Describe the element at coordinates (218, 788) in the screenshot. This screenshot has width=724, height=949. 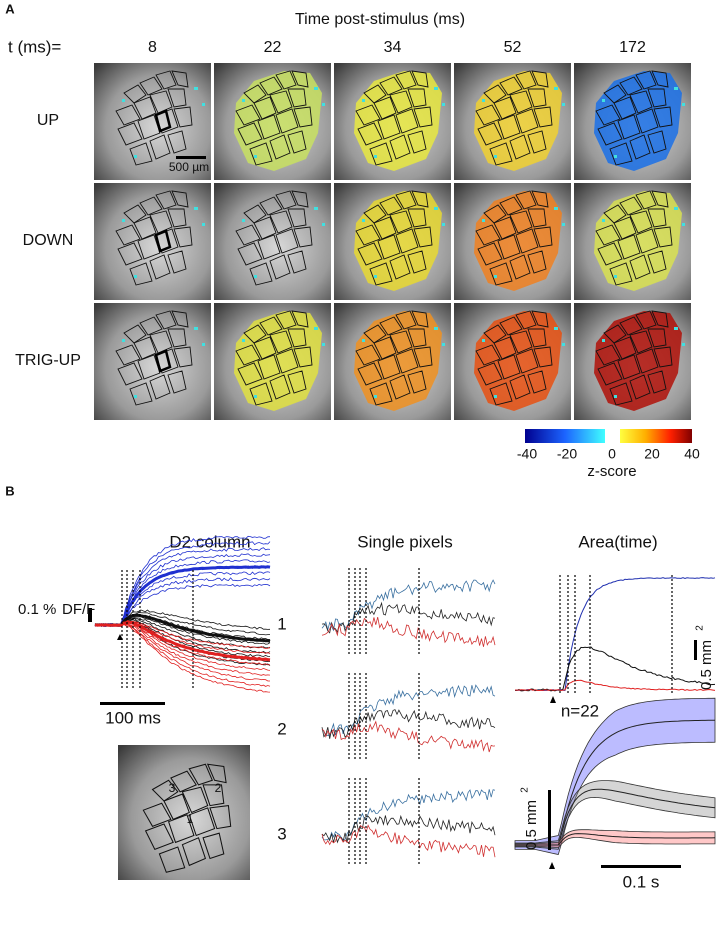
I see `map-label: 2` at that location.